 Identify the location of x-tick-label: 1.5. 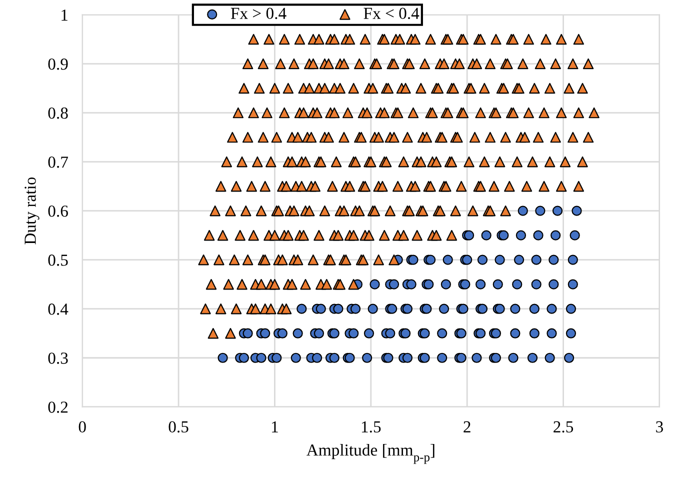
(371, 427).